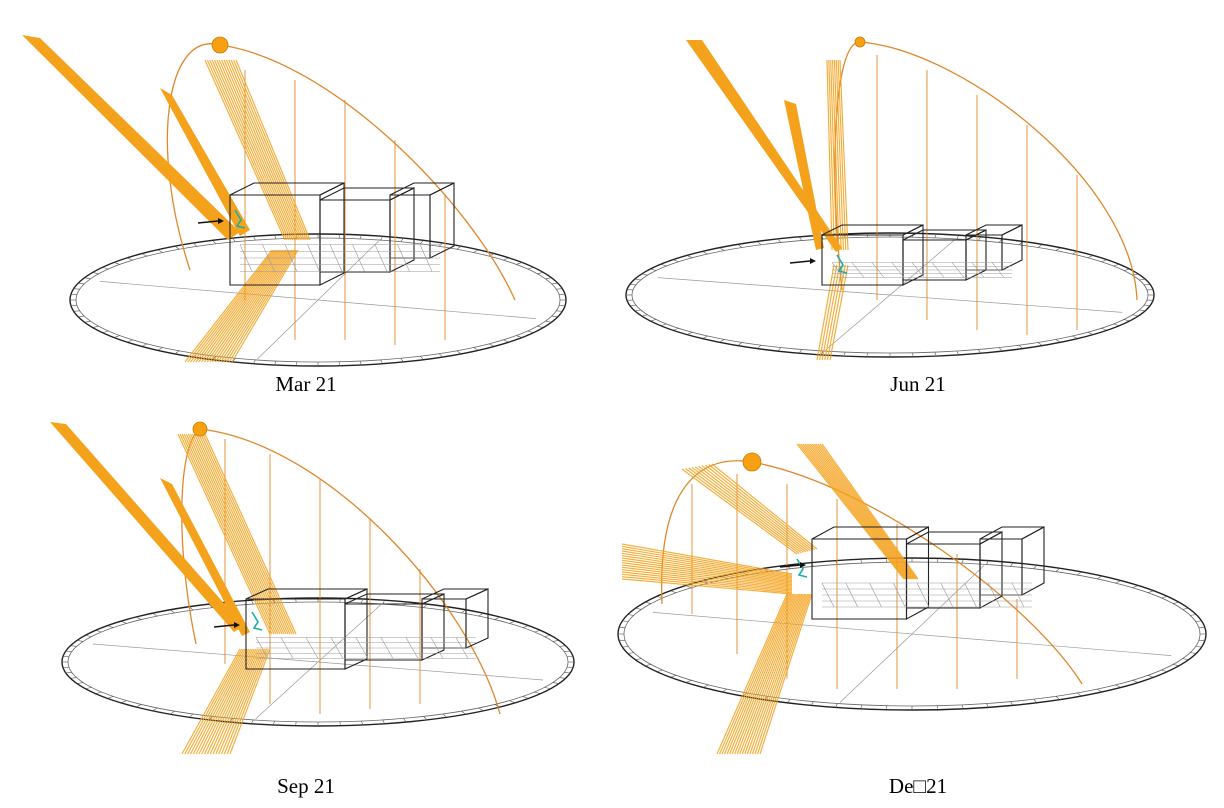 This screenshot has height=808, width=1224. What do you see at coordinates (1012, 533) in the screenshot?
I see `building-roof` at bounding box center [1012, 533].